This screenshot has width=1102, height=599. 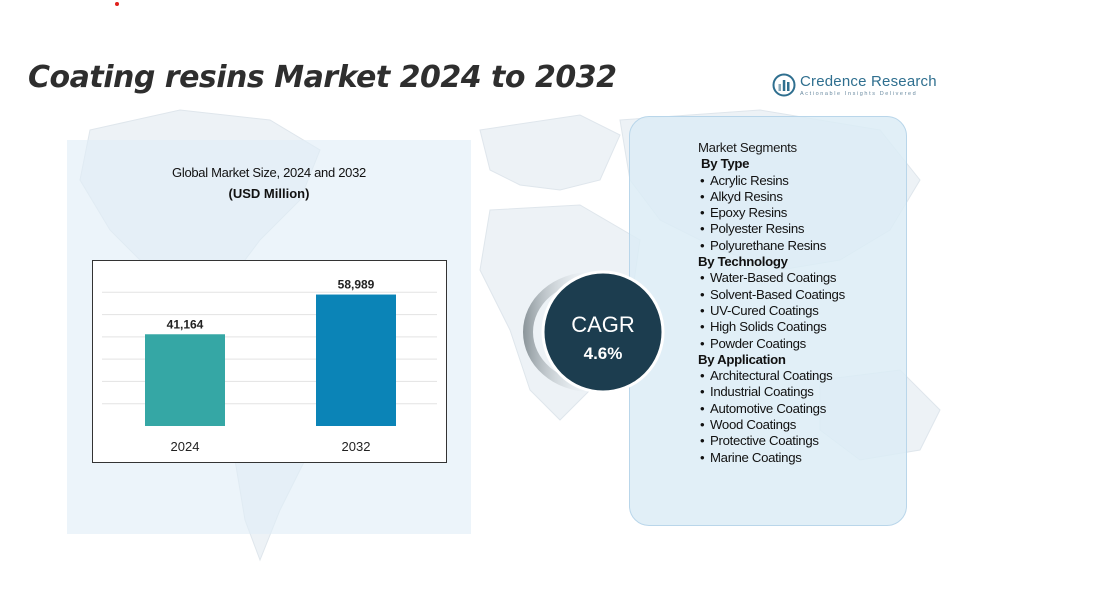 I want to click on segment-list-item: Marine Coatings, so click(x=771, y=458).